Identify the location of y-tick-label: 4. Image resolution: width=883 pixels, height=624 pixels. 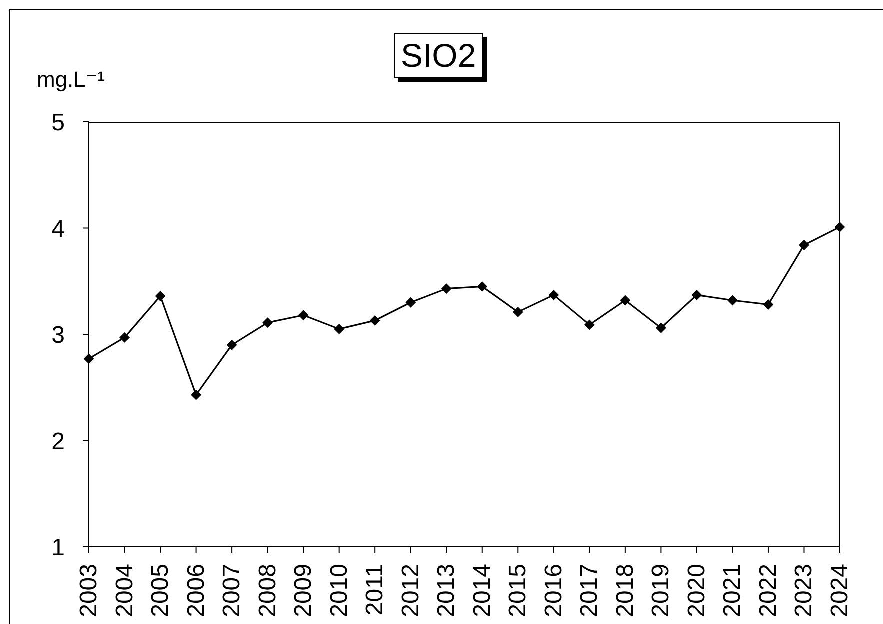
(58, 229).